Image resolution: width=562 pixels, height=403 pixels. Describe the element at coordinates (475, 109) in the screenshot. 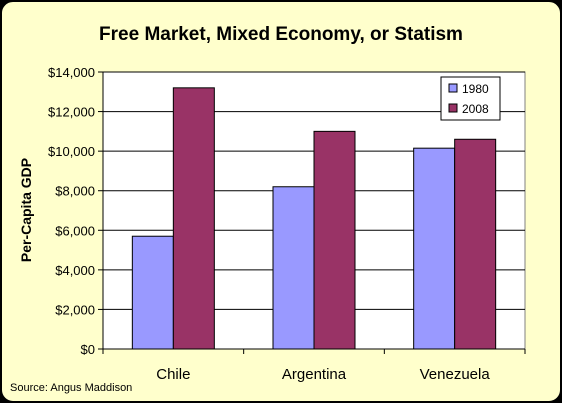

I see `legend-label: 2008` at that location.